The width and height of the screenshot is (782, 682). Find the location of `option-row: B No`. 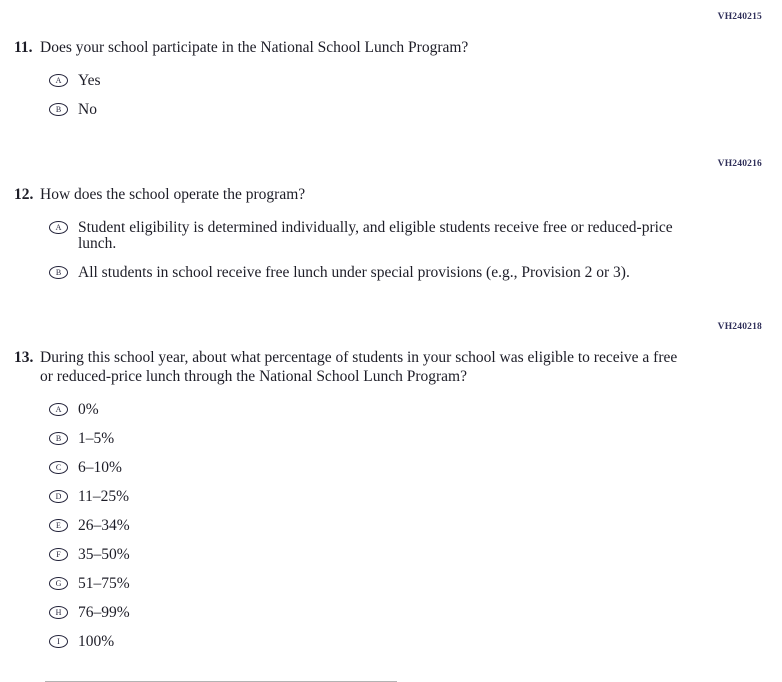

option-row: B No is located at coordinates (415, 110).